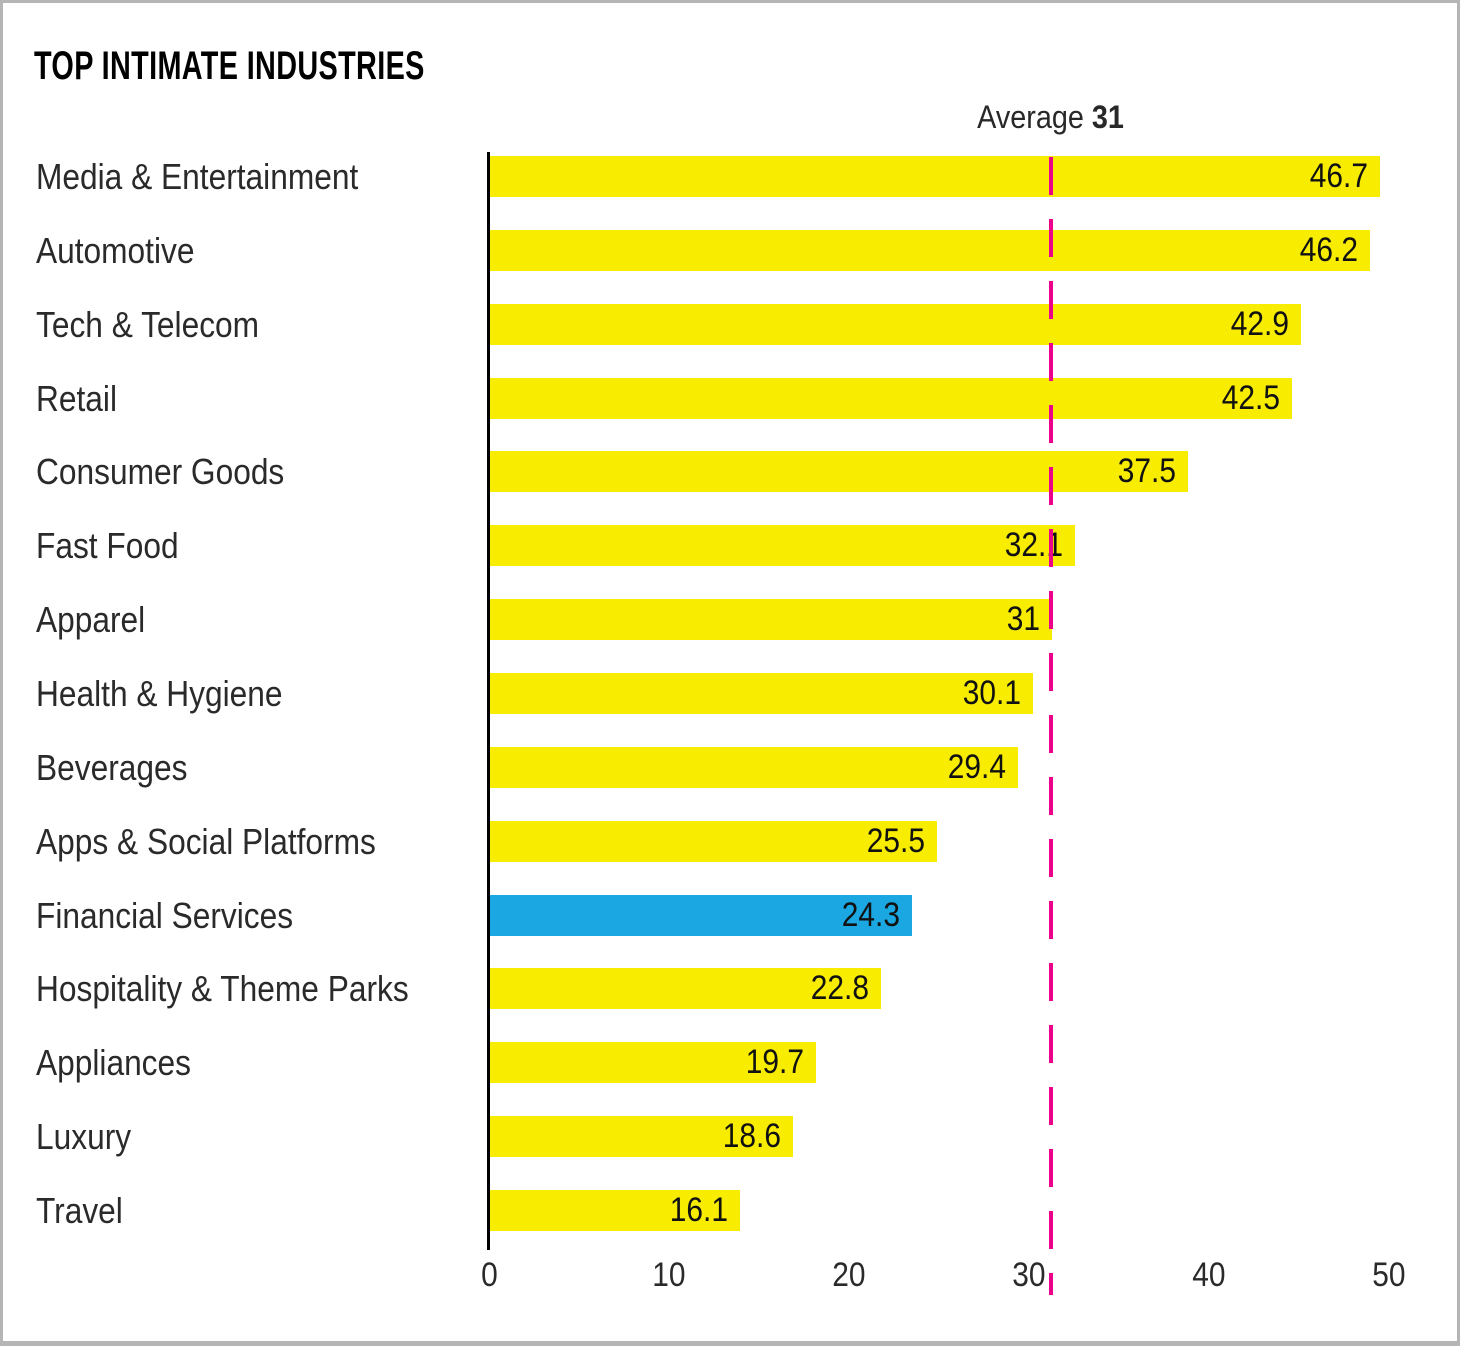 Image resolution: width=1460 pixels, height=1346 pixels. I want to click on category-label: Luxury, so click(84, 1136).